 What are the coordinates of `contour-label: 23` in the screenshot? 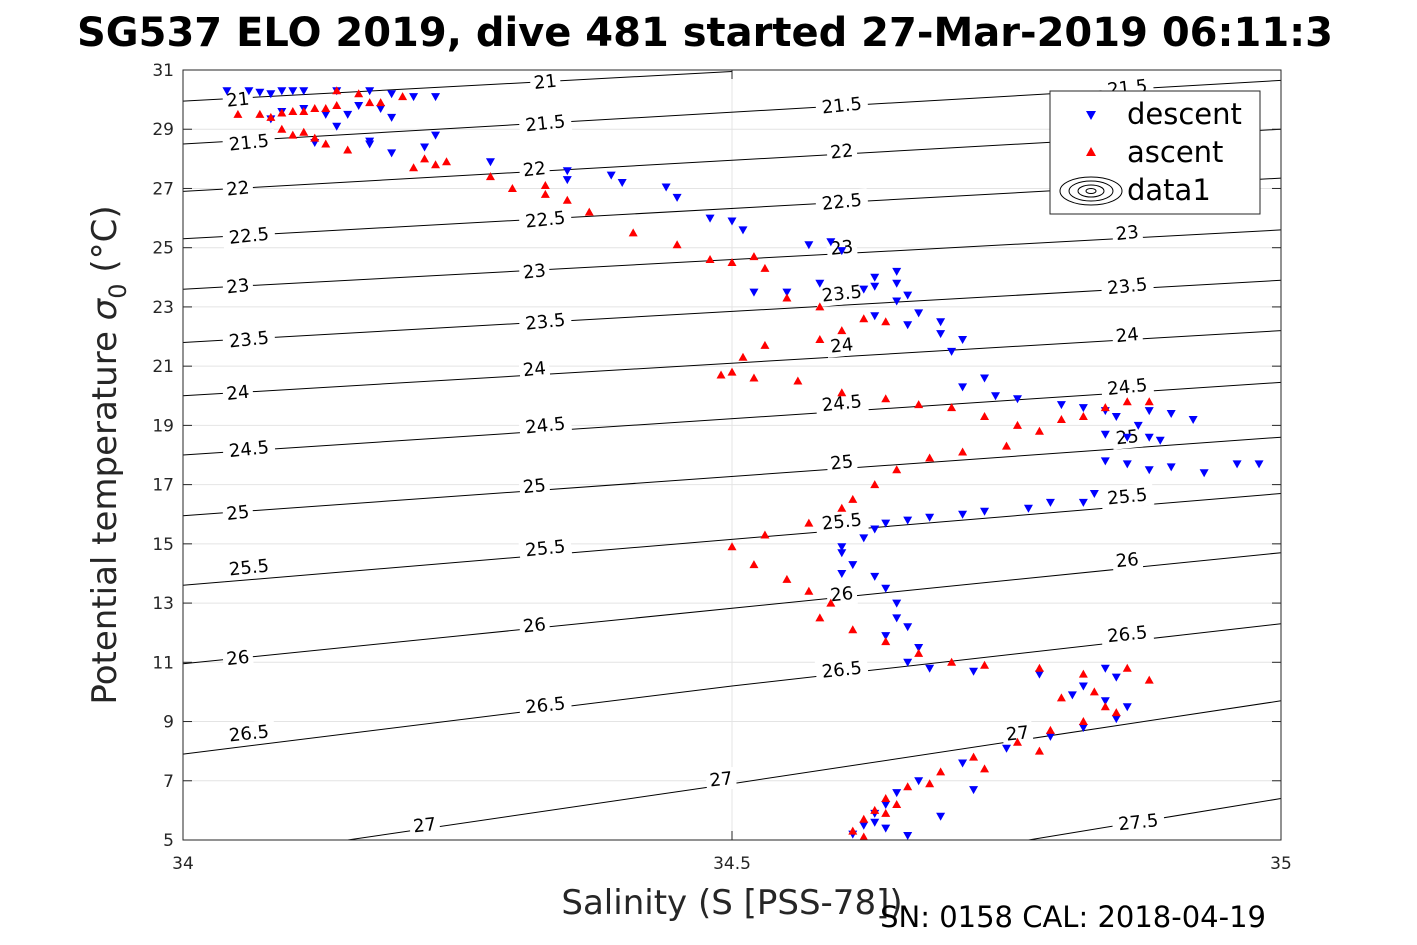 It's located at (534, 271).